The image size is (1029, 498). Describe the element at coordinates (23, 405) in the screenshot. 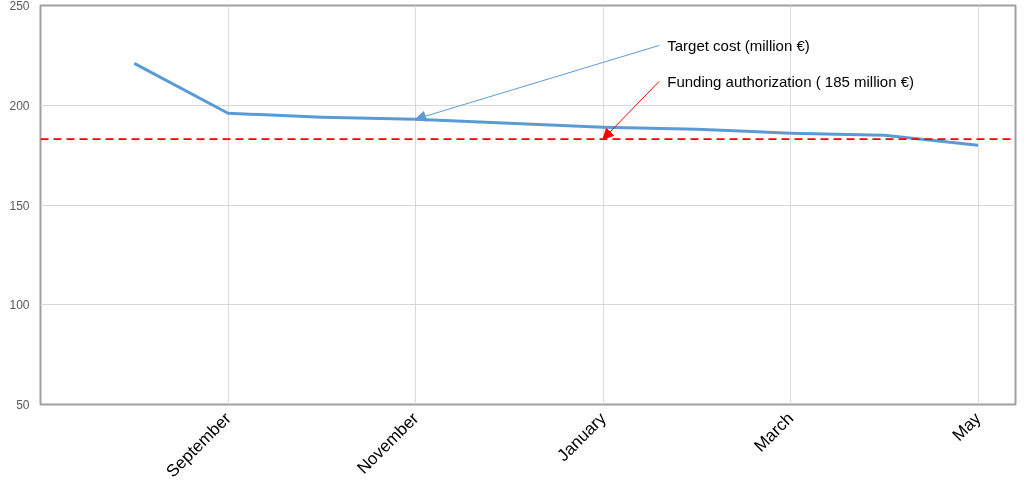

I see `y-tick-label: 50` at that location.